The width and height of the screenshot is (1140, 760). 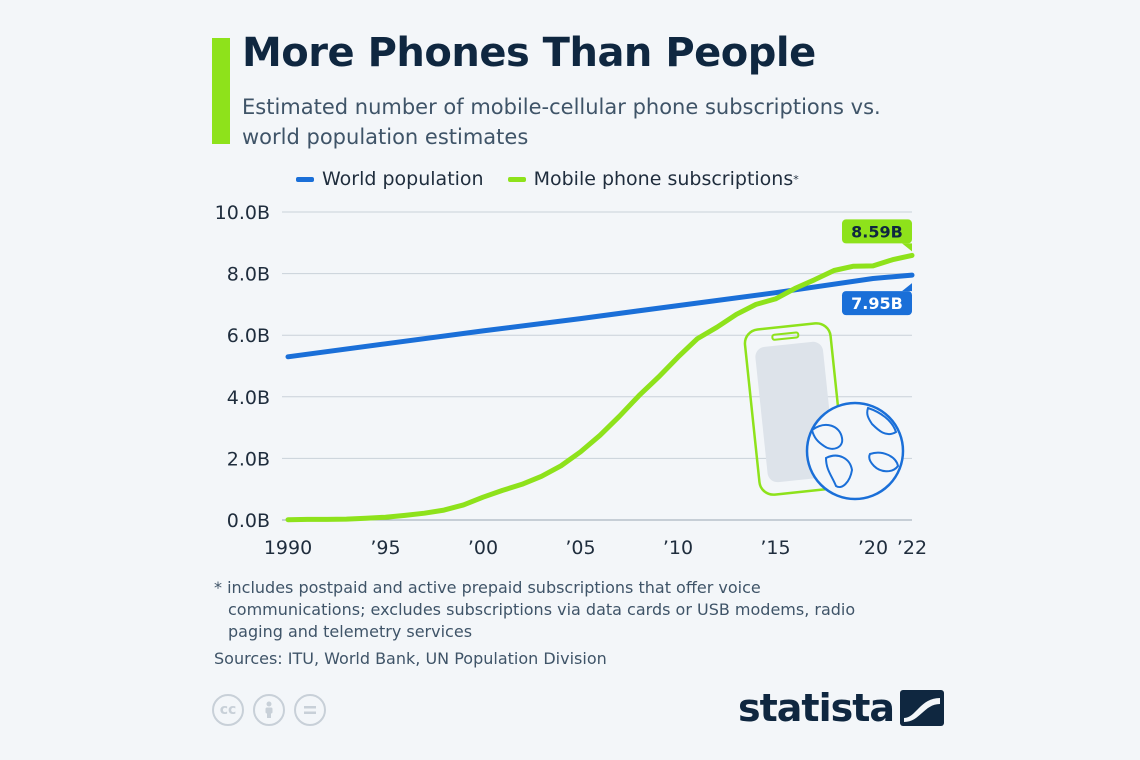 I want to click on statista-logo: statista, so click(x=841, y=708).